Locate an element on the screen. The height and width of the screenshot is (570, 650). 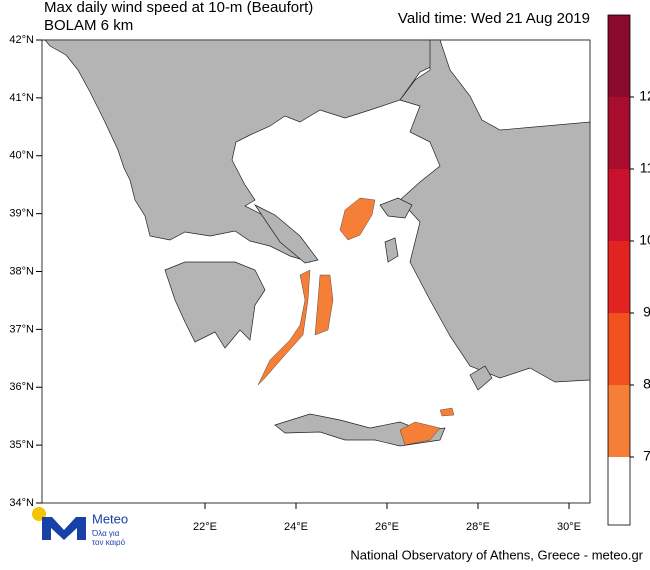
logo-tagline: τον καιρό is located at coordinates (109, 542).